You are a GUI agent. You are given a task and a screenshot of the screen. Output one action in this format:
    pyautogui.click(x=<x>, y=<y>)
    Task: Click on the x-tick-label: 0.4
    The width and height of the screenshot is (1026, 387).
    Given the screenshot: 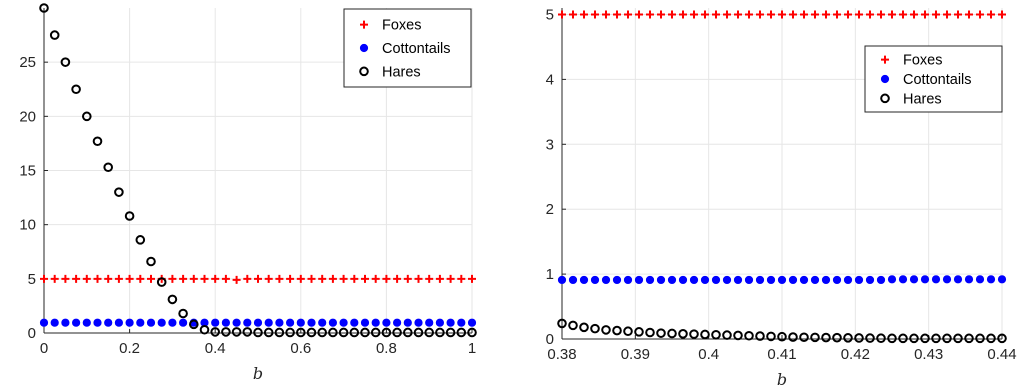 What is the action you would take?
    pyautogui.click(x=708, y=354)
    